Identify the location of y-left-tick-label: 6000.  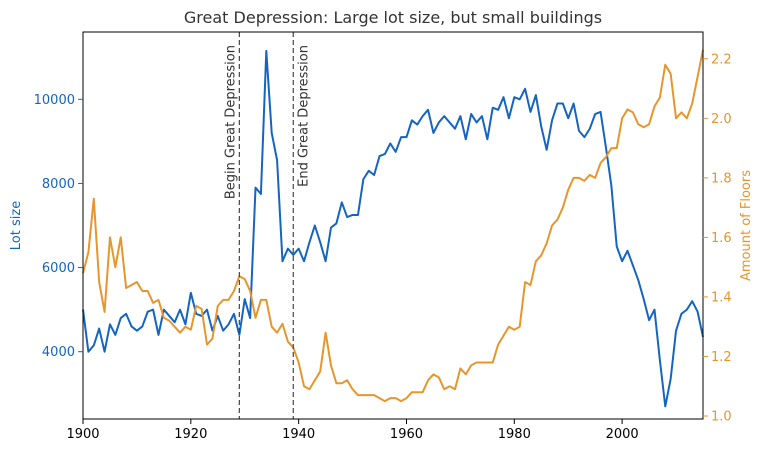
(58, 268).